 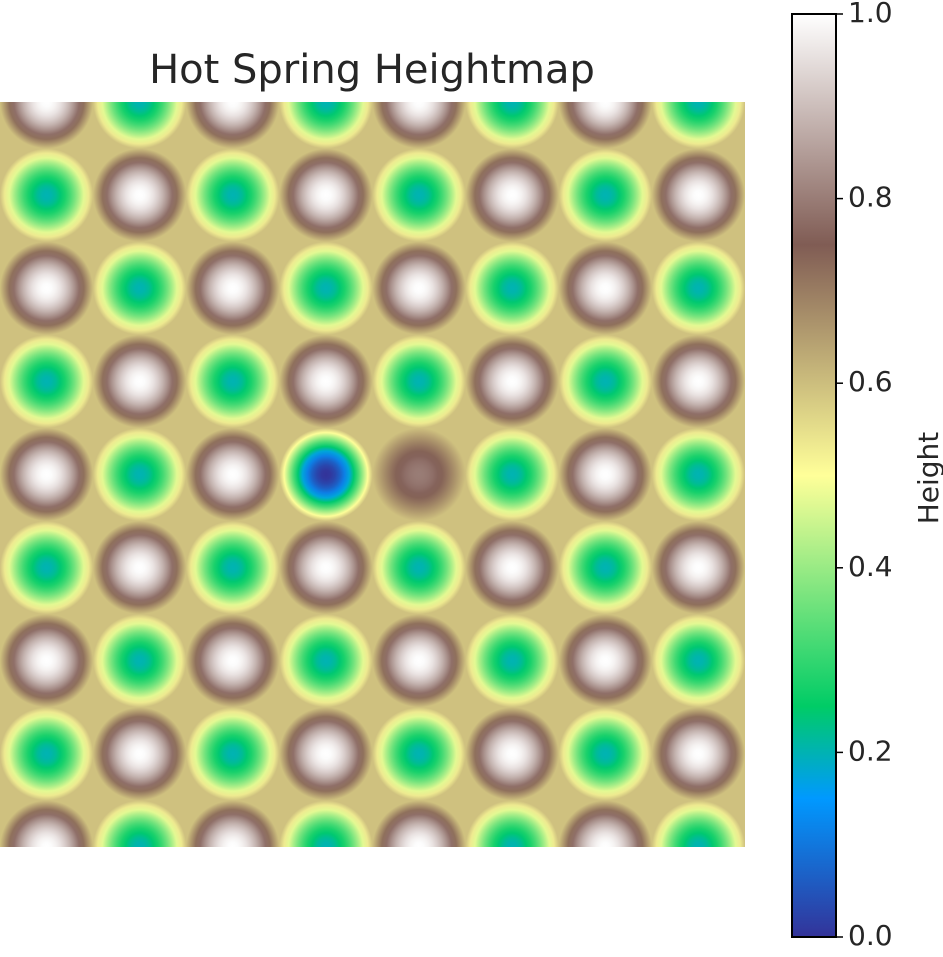 What do you see at coordinates (927, 478) in the screenshot?
I see `colorbar-label: Height` at bounding box center [927, 478].